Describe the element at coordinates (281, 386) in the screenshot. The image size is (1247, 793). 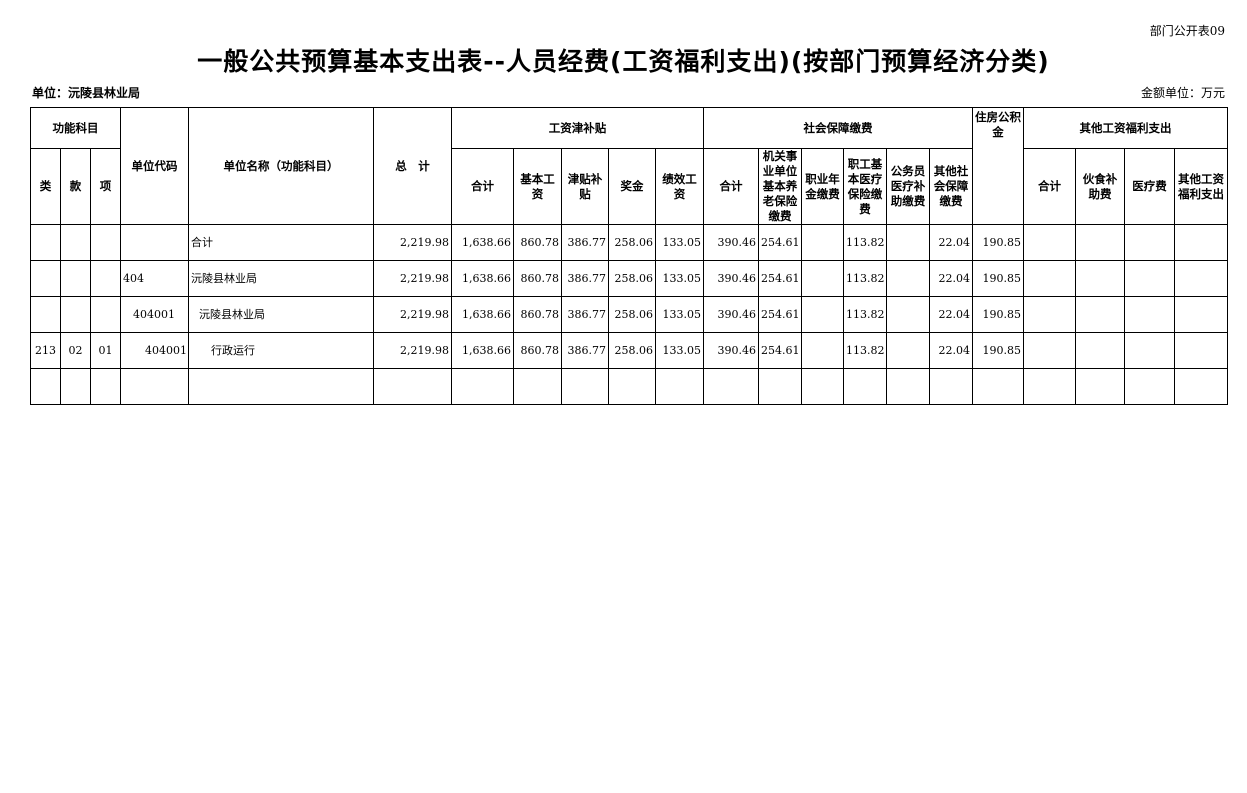
I see `cell-name` at that location.